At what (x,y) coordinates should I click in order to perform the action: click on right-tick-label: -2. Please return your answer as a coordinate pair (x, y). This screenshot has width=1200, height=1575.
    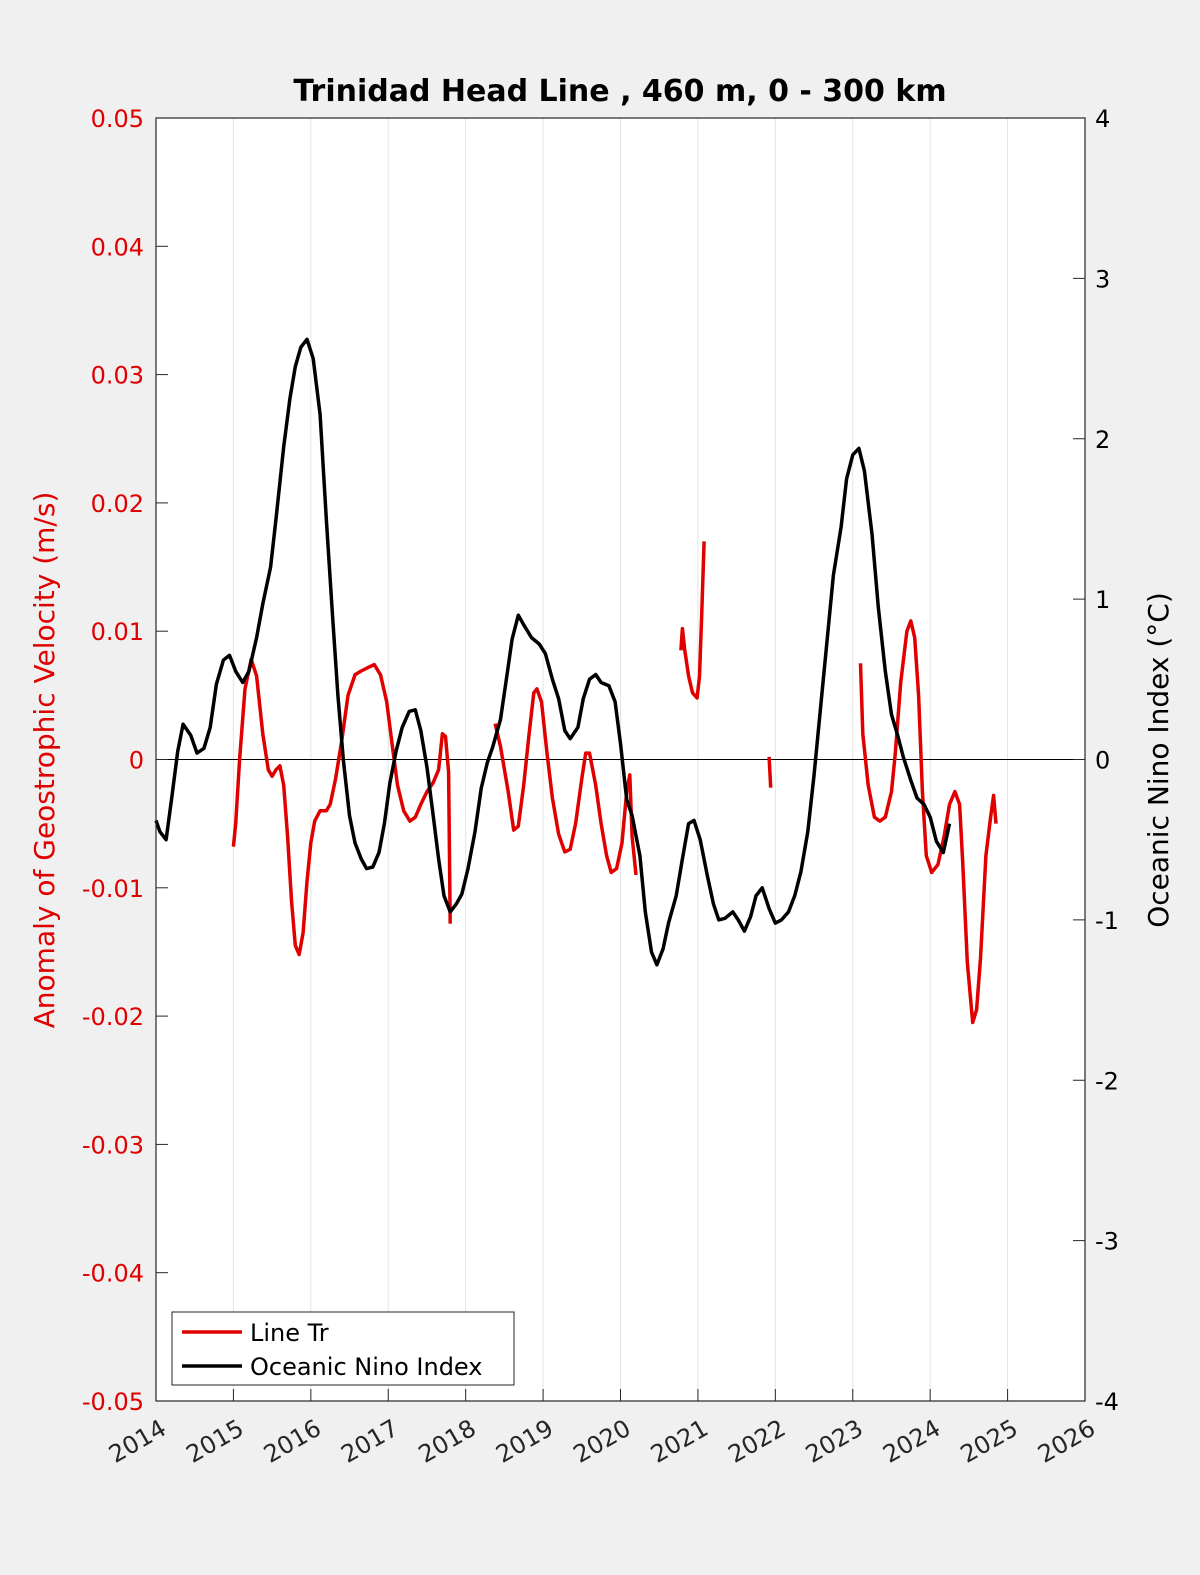
    Looking at the image, I should click on (1107, 1081).